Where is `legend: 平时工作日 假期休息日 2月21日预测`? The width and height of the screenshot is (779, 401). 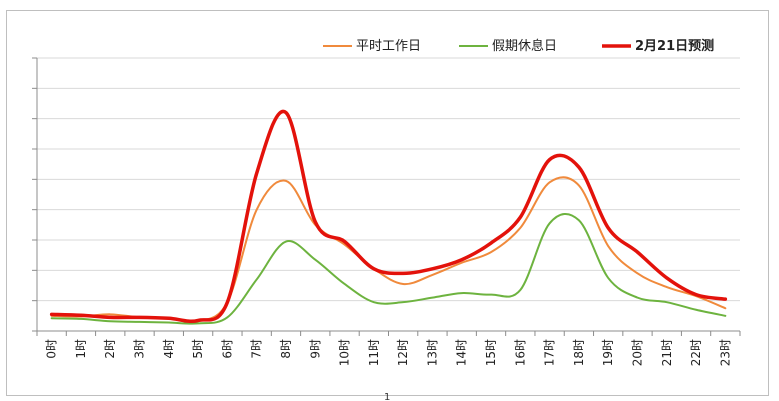
legend: 平时工作日 假期休息日 2月21日预测 is located at coordinates (518, 46).